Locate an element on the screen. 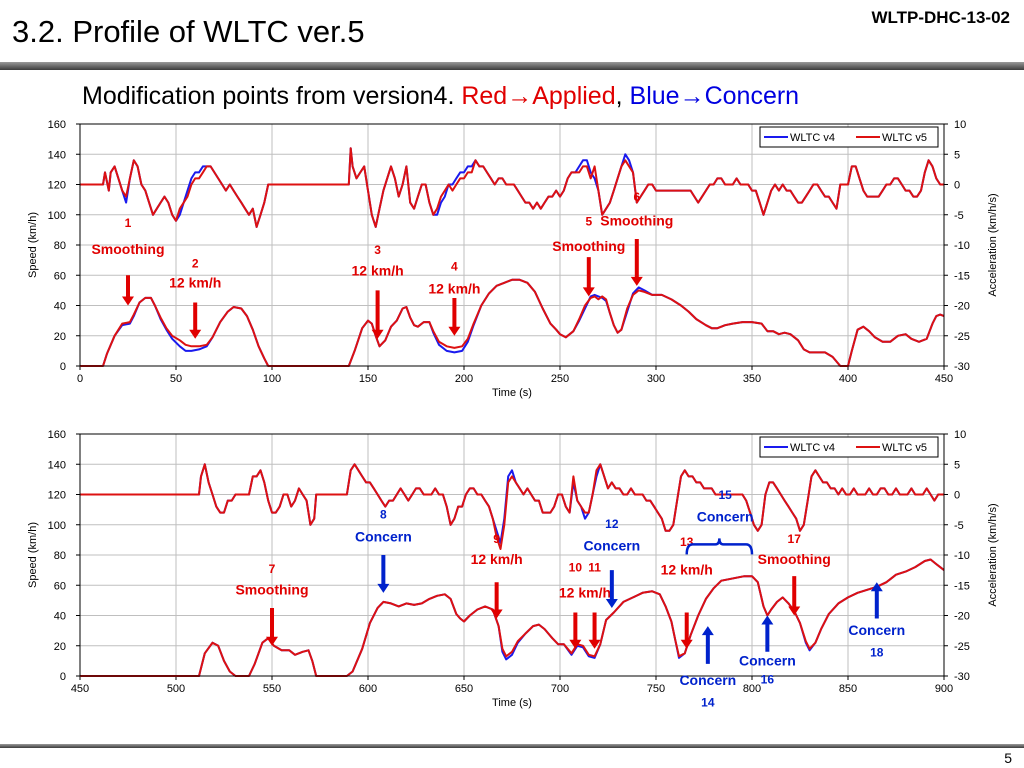 The height and width of the screenshot is (768, 1024). annotation-number: 17 is located at coordinates (795, 539).